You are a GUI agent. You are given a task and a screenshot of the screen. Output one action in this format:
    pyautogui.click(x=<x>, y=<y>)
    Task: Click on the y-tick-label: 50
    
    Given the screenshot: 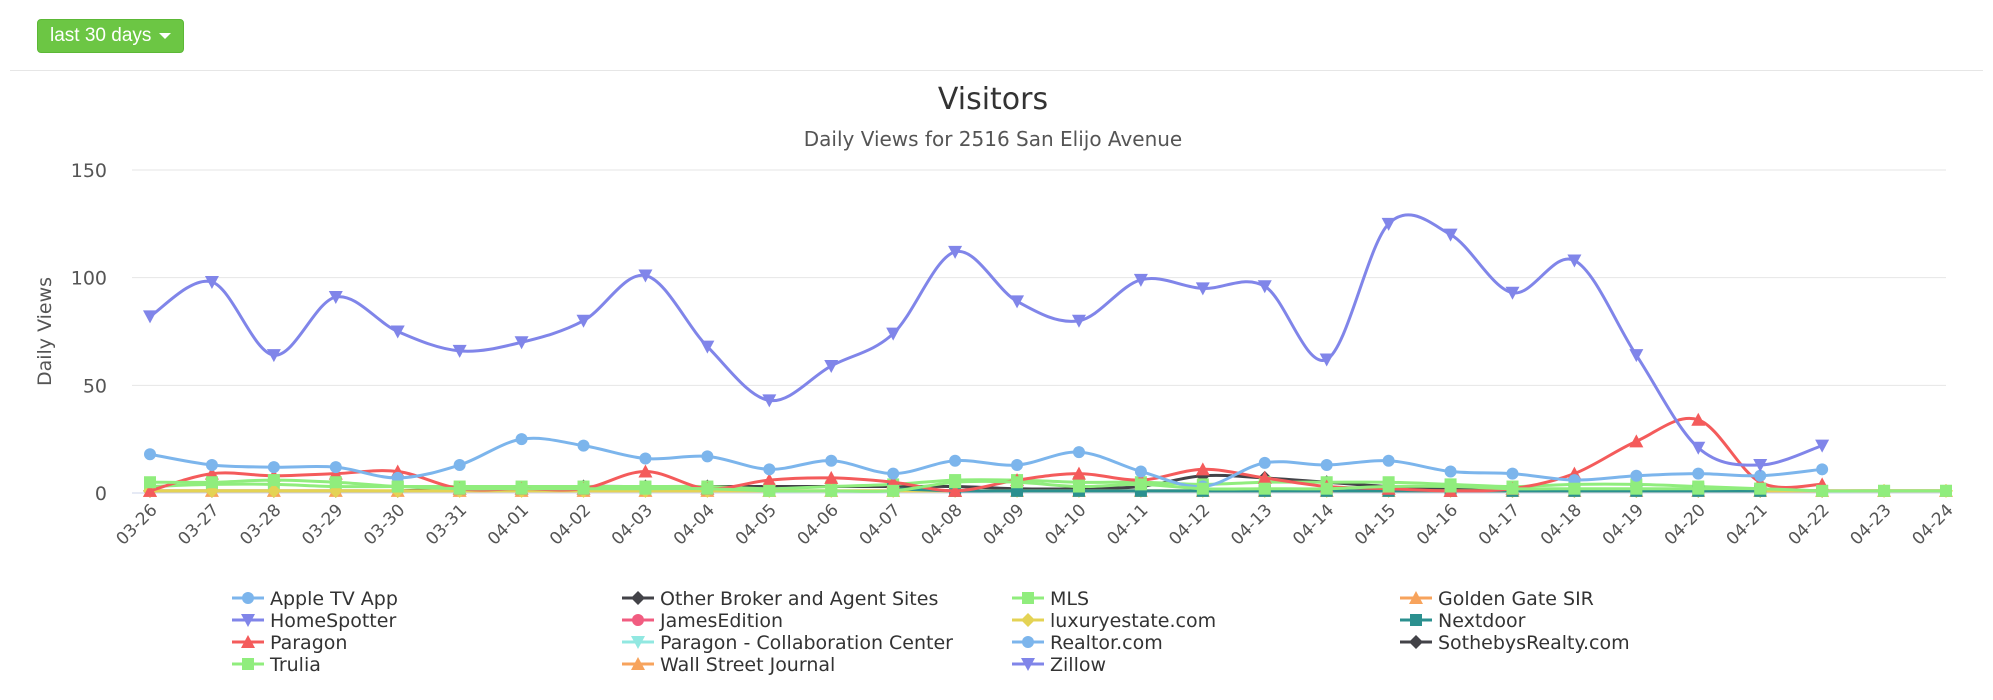 What is the action you would take?
    pyautogui.click(x=95, y=386)
    